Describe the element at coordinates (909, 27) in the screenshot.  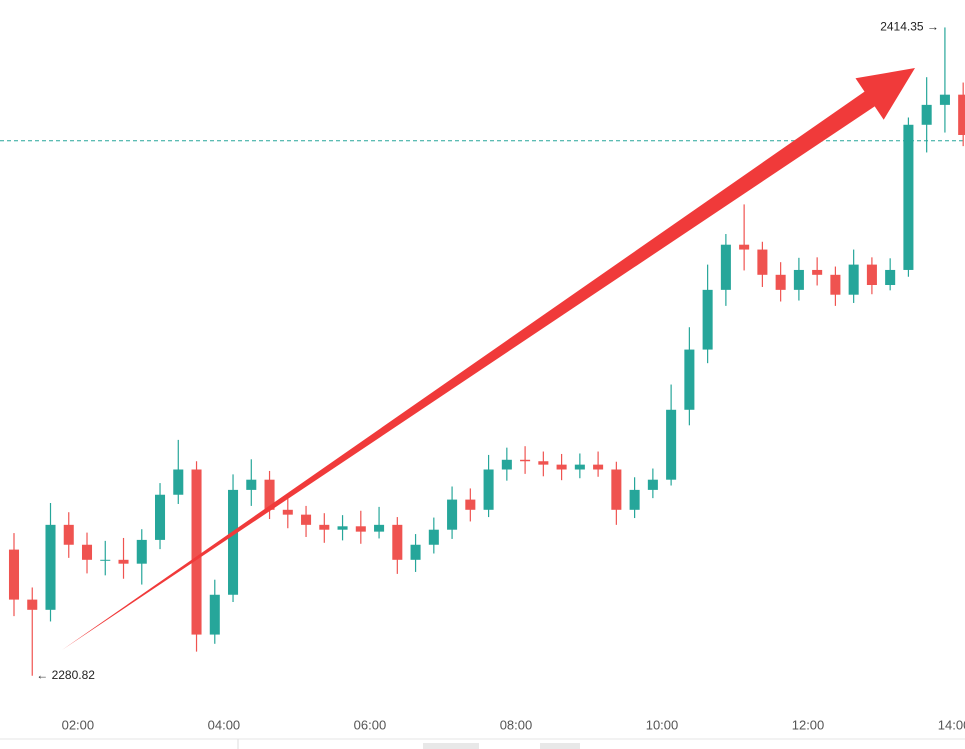
I see `extreme-label: 2414.35 →` at that location.